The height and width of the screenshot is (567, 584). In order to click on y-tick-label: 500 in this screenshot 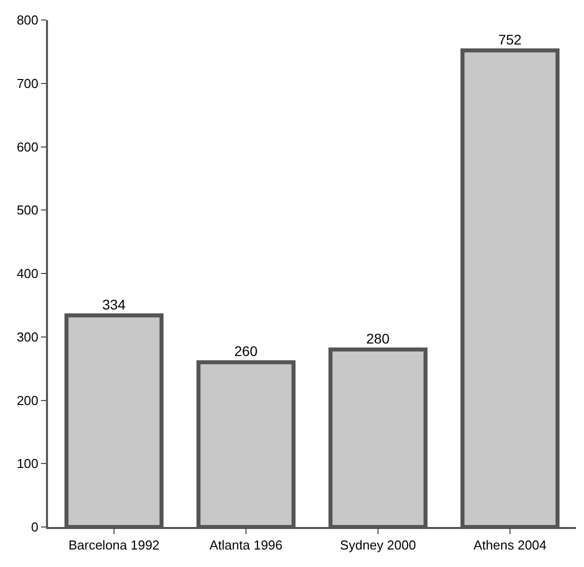, I will do `click(27, 210)`.